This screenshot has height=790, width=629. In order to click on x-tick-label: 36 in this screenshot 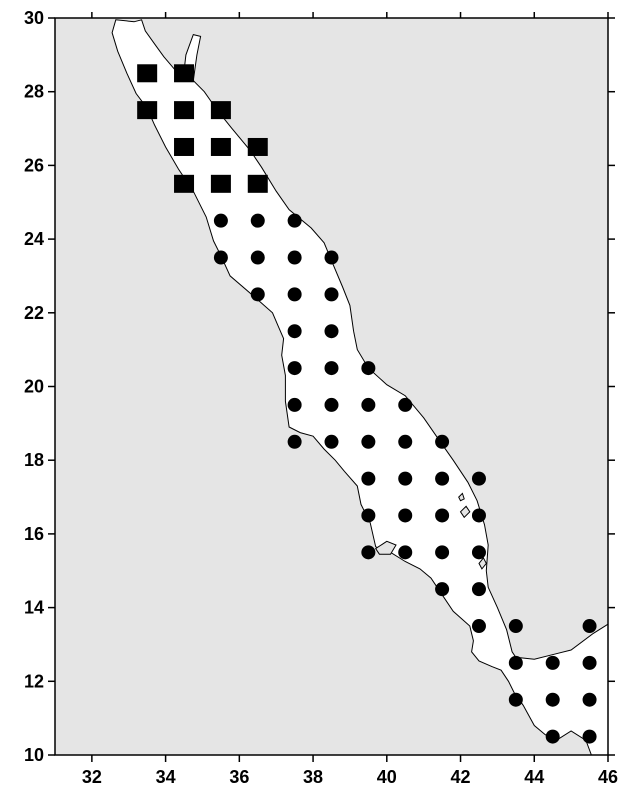, I will do `click(239, 777)`.